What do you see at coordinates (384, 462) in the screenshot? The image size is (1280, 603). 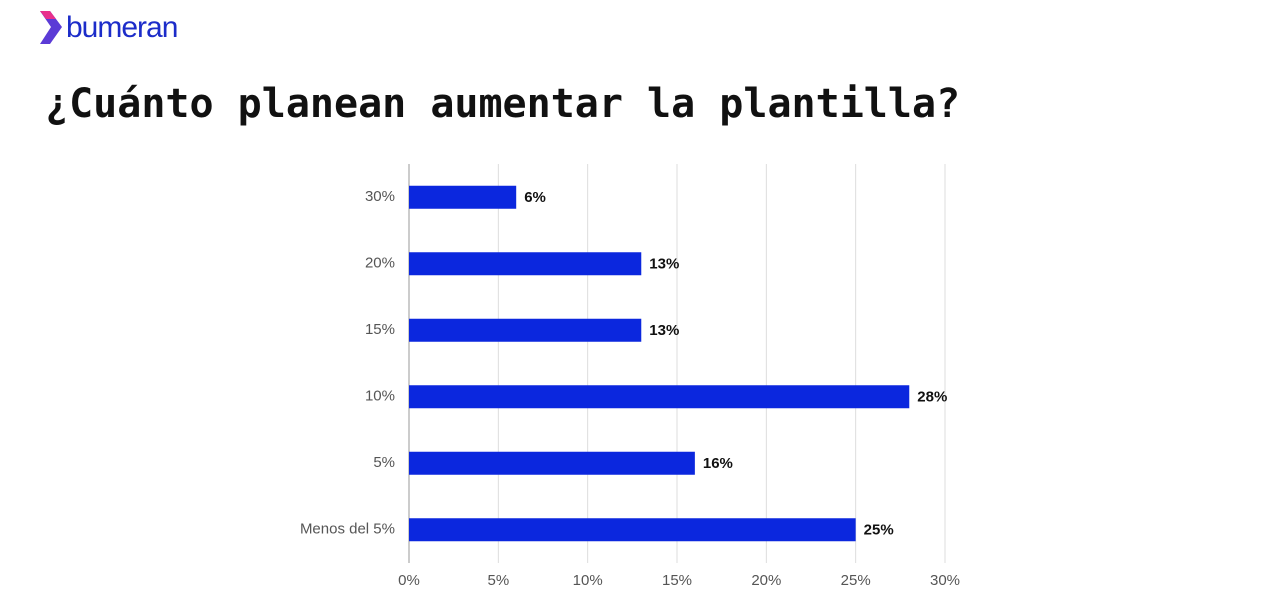 I see `y-tick-label: 5%` at bounding box center [384, 462].